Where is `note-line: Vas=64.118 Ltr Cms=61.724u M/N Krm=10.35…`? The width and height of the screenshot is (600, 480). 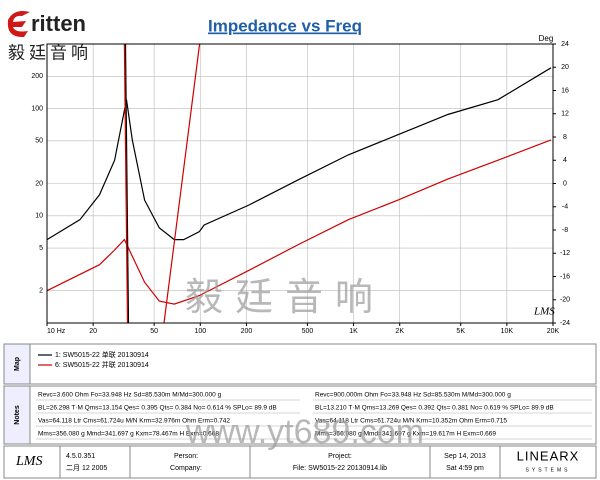 note-line: Vas=64.118 Ltr Cms=61.724u M/N Krm=10.35… is located at coordinates (411, 421).